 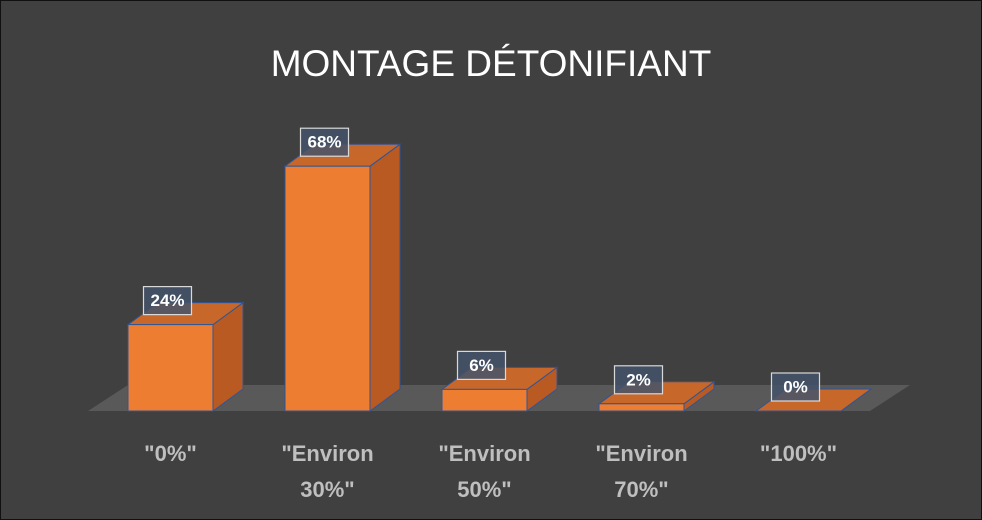 I want to click on x-tick-label: "Environ 70%", so click(x=641, y=471).